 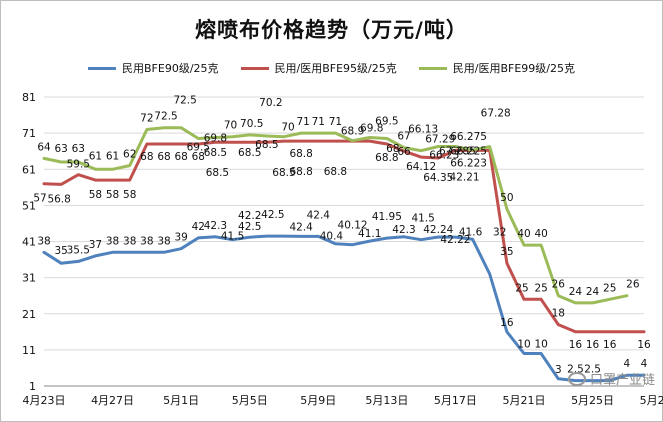 What do you see at coordinates (444, 155) in the screenshot?
I see `data-label: 66.23` at bounding box center [444, 155].